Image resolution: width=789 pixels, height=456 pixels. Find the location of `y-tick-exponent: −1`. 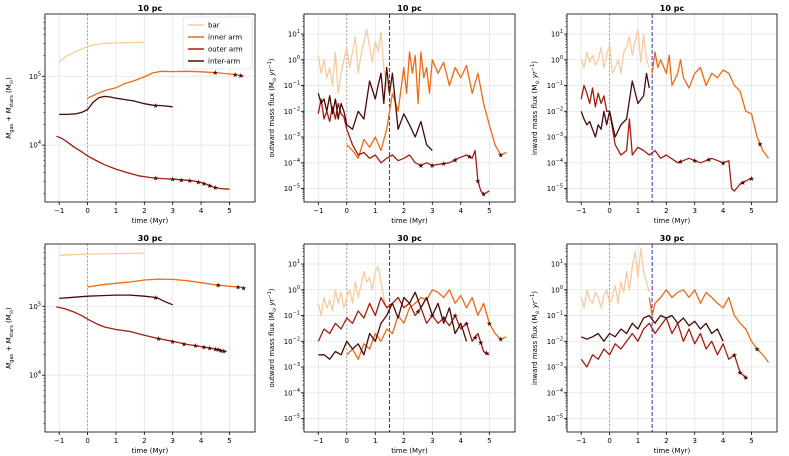

y-tick-exponent: −1 is located at coordinates (559, 84).